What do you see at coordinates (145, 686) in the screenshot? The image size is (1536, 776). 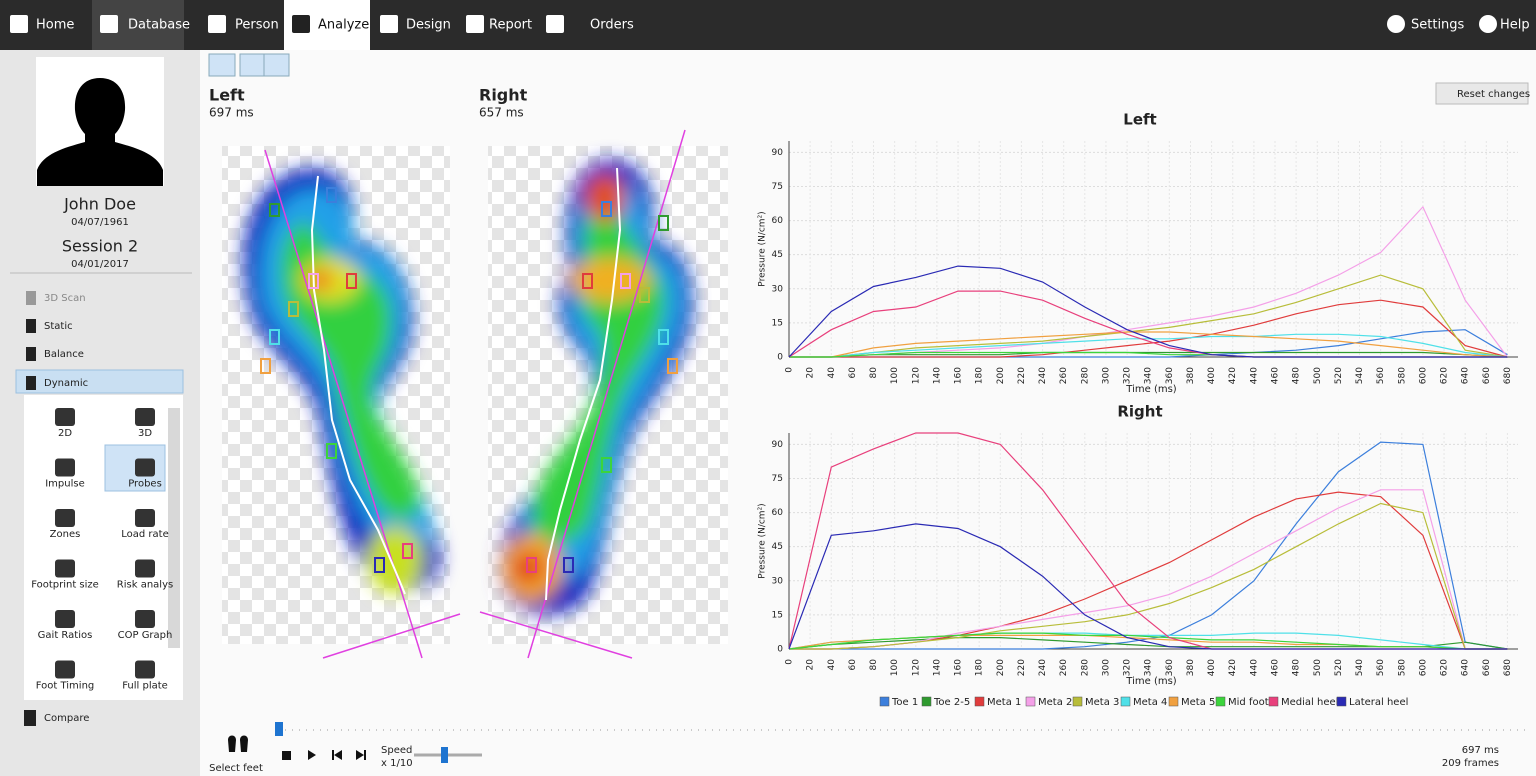 I see `tool-label: Full plate` at bounding box center [145, 686].